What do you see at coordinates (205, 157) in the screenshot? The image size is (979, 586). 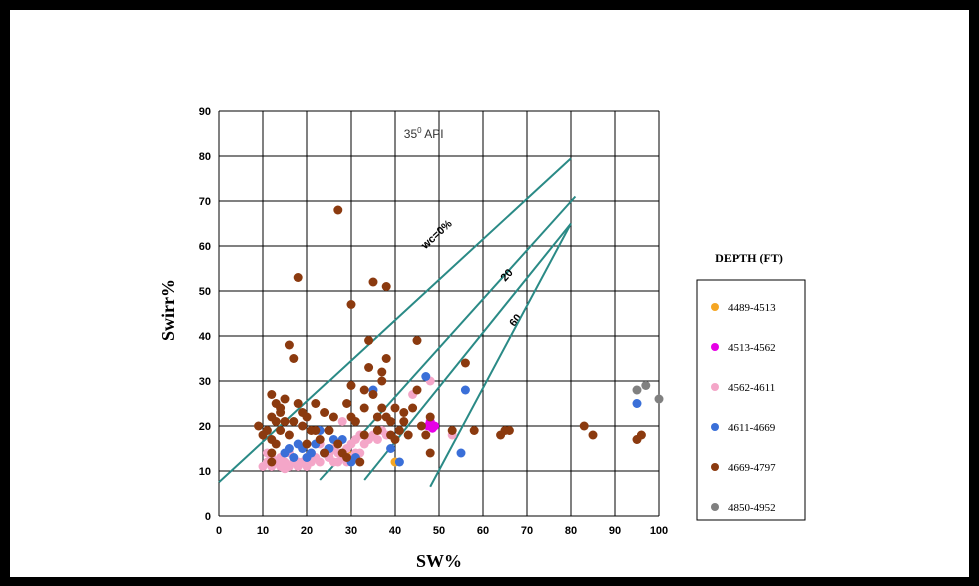 I see `y-tick-label: 80` at bounding box center [205, 157].